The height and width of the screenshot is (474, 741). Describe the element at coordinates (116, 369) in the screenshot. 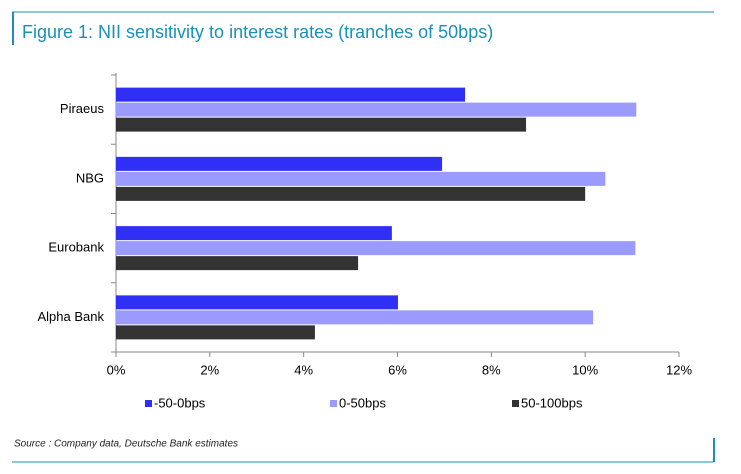

I see `x-tick-label: 0%` at that location.